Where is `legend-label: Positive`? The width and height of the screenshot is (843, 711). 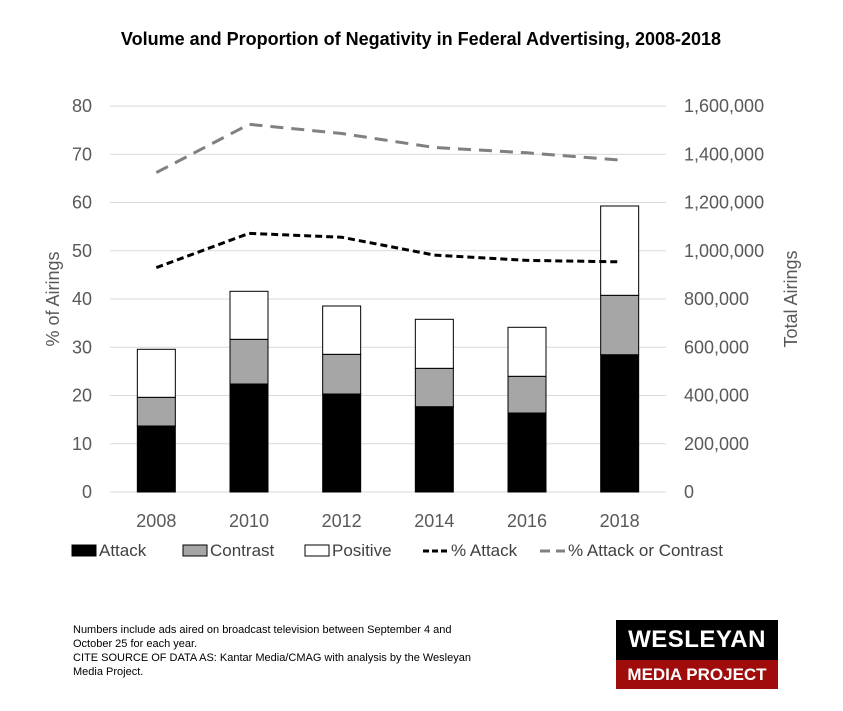
legend-label: Positive is located at coordinates (362, 550).